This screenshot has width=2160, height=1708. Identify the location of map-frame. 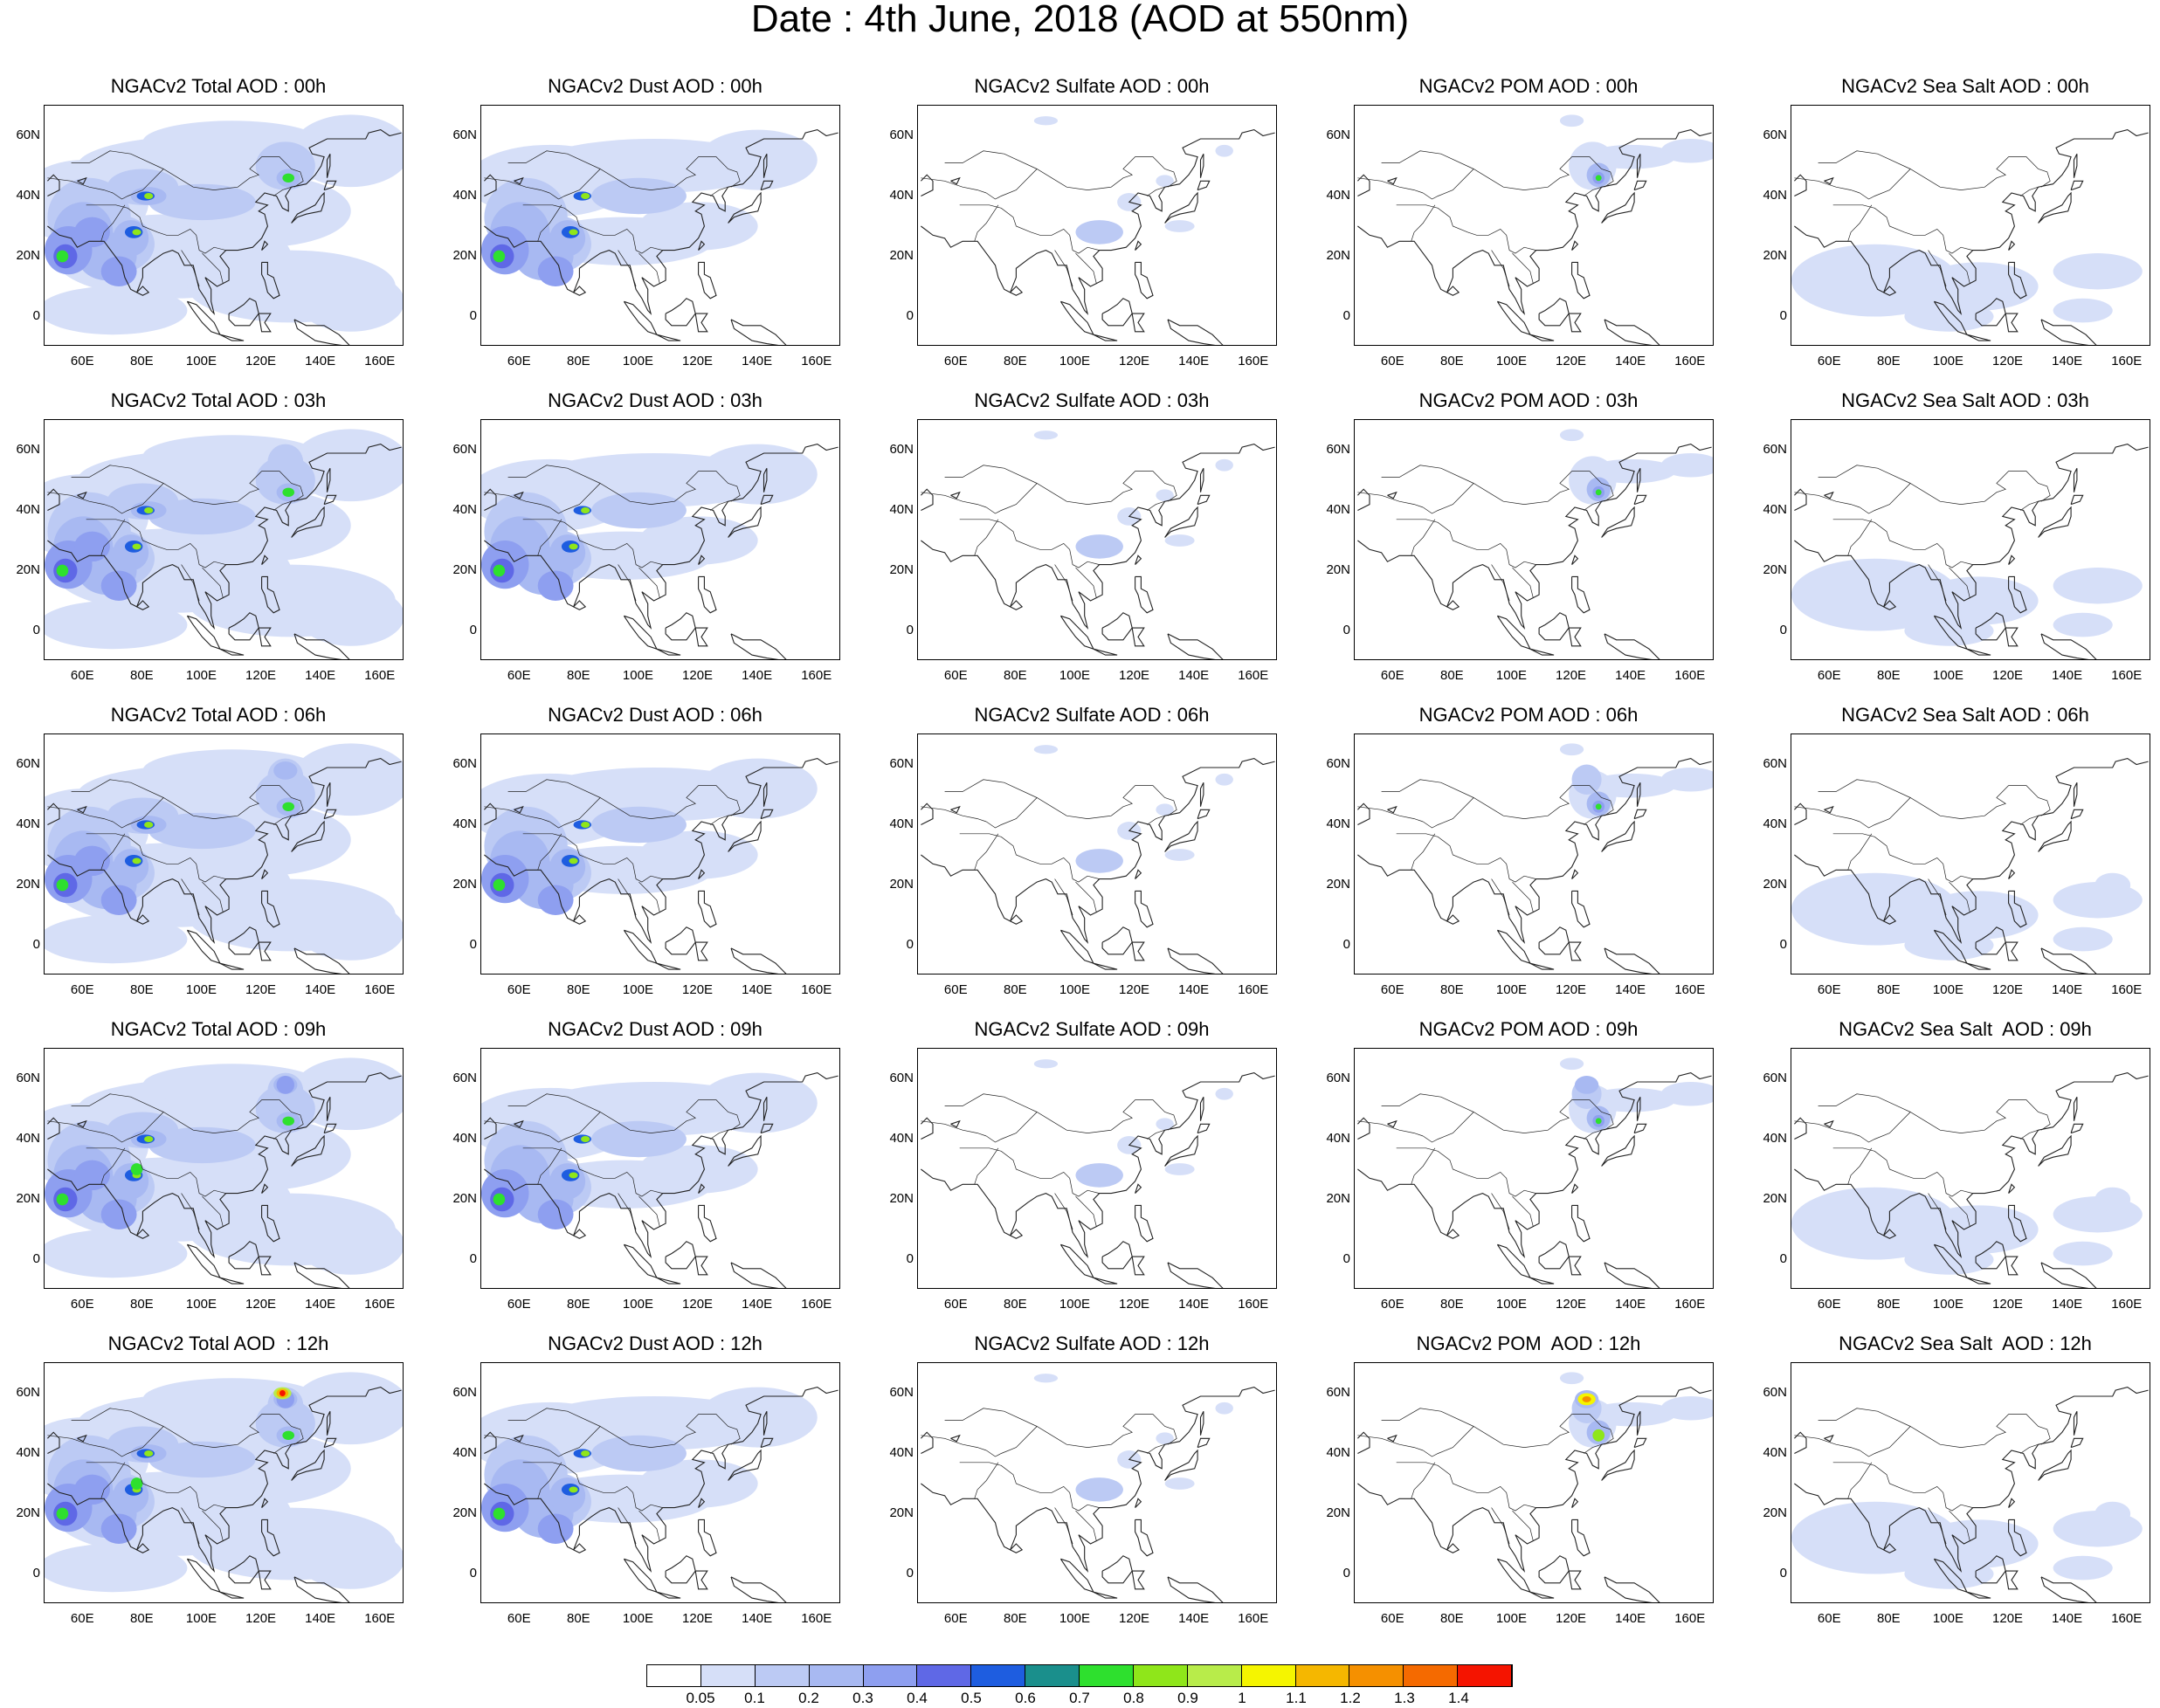
(1097, 1168).